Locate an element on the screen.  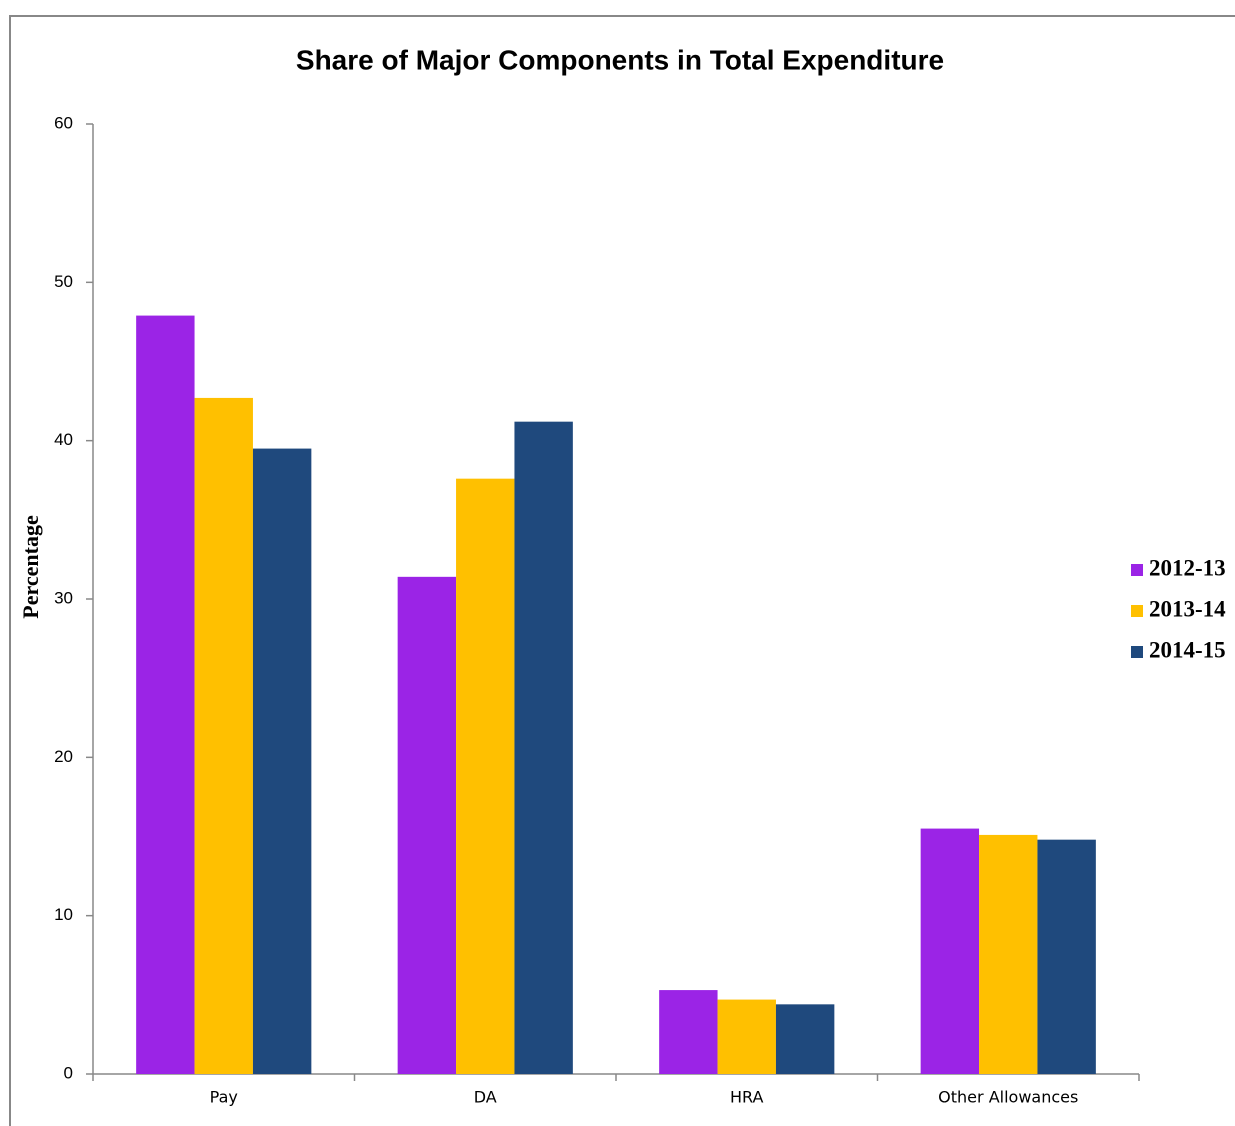
y-axis-label: Percentage is located at coordinates (30, 567).